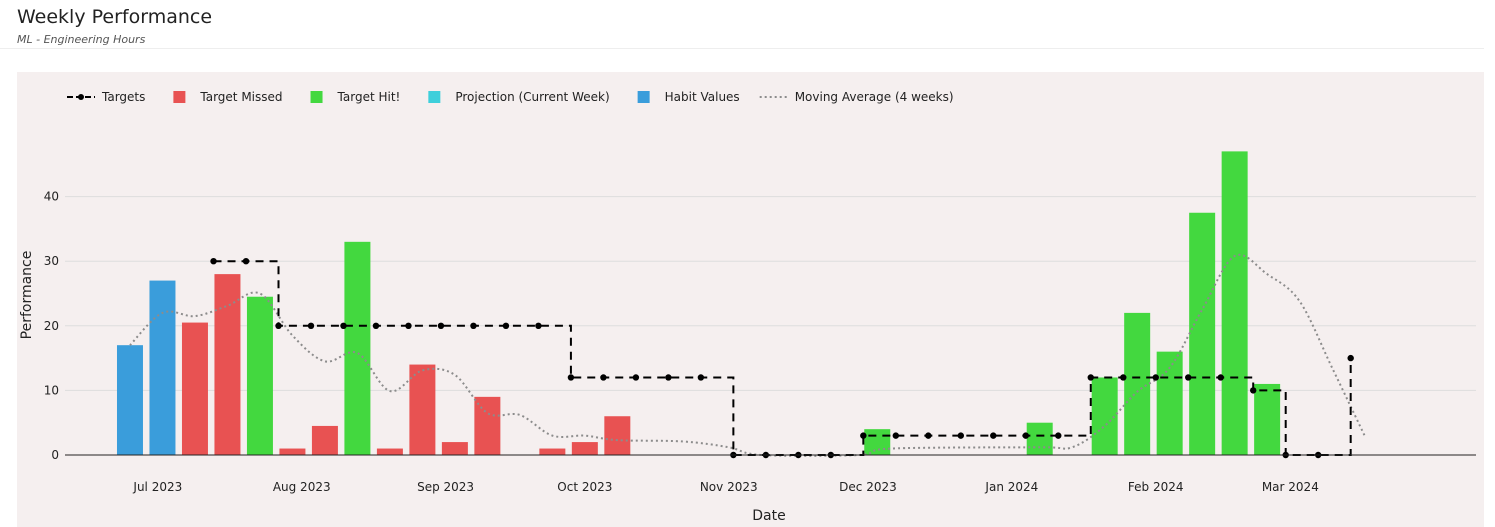  Describe the element at coordinates (702, 97) in the screenshot. I see `legend-label: Habit Values` at that location.